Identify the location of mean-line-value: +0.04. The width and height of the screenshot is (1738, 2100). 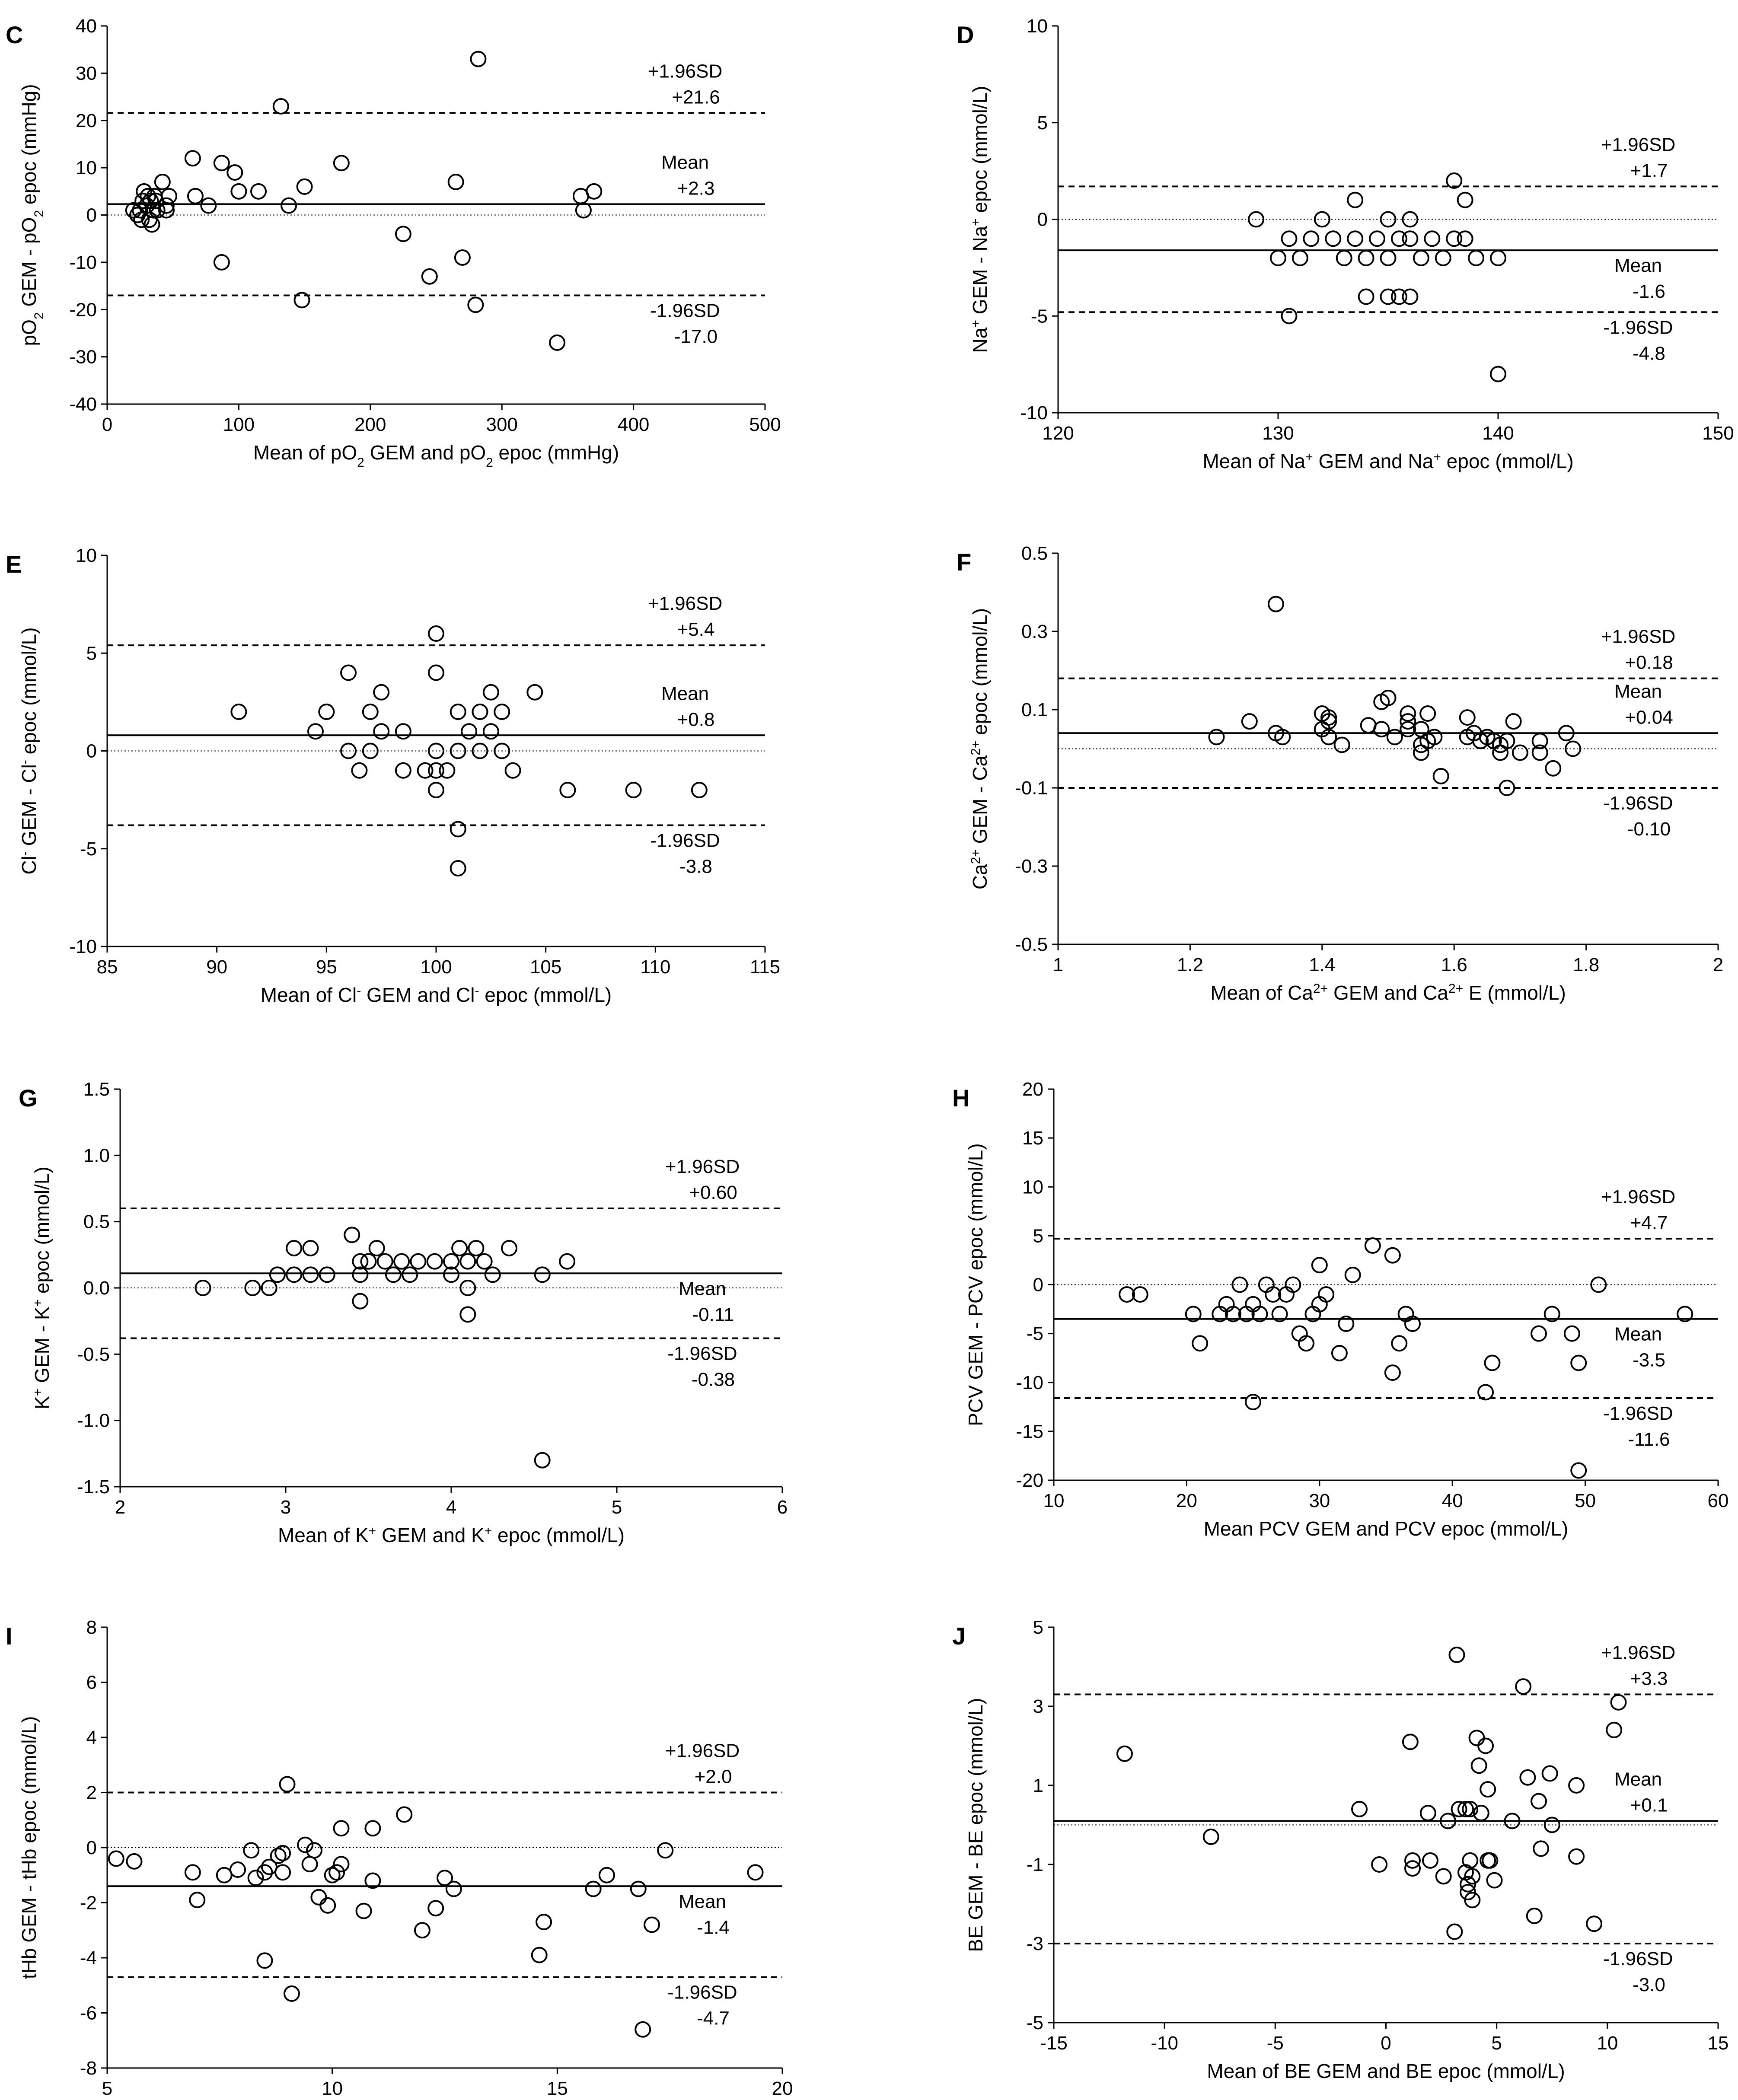
(1649, 717).